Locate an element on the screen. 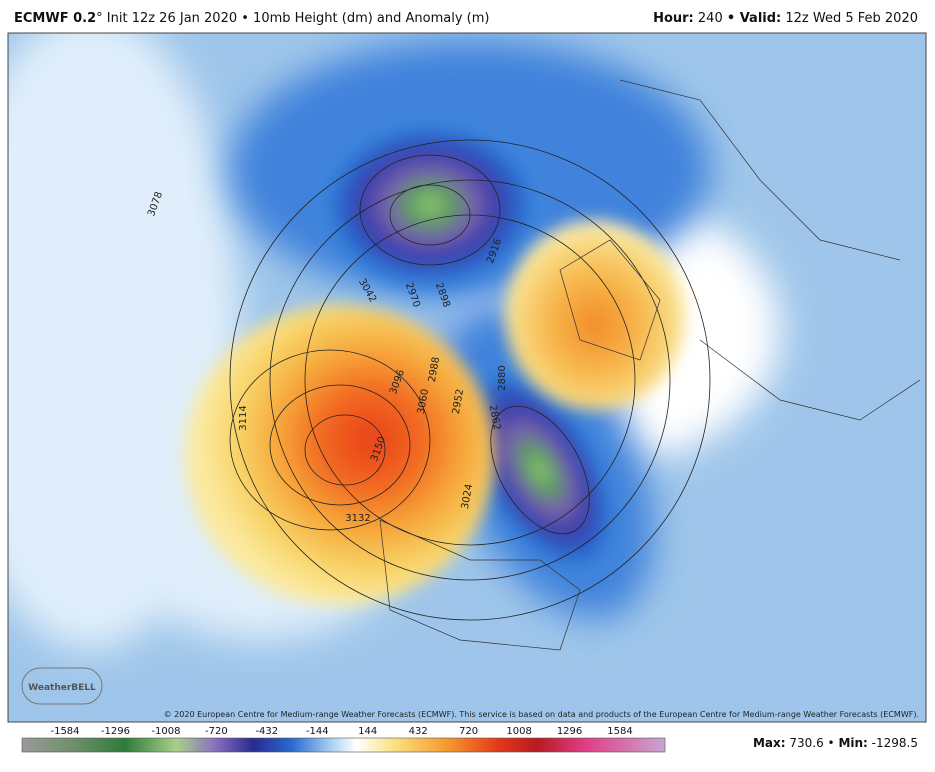 The width and height of the screenshot is (935, 772). contour-label: 3114 is located at coordinates (243, 417).